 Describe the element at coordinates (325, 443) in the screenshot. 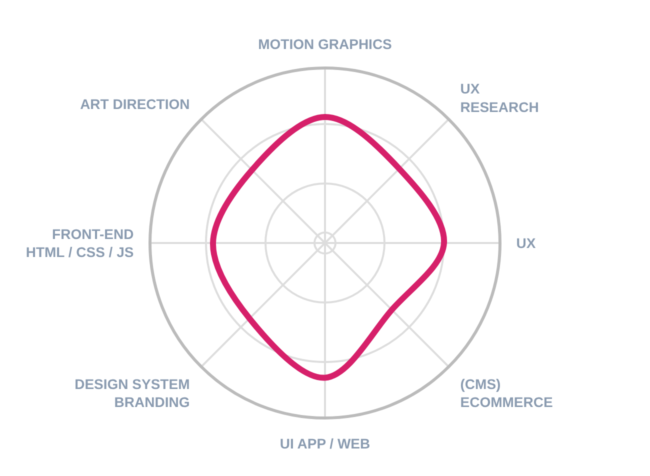

I see `spoke-label: UI APP / WEB` at that location.